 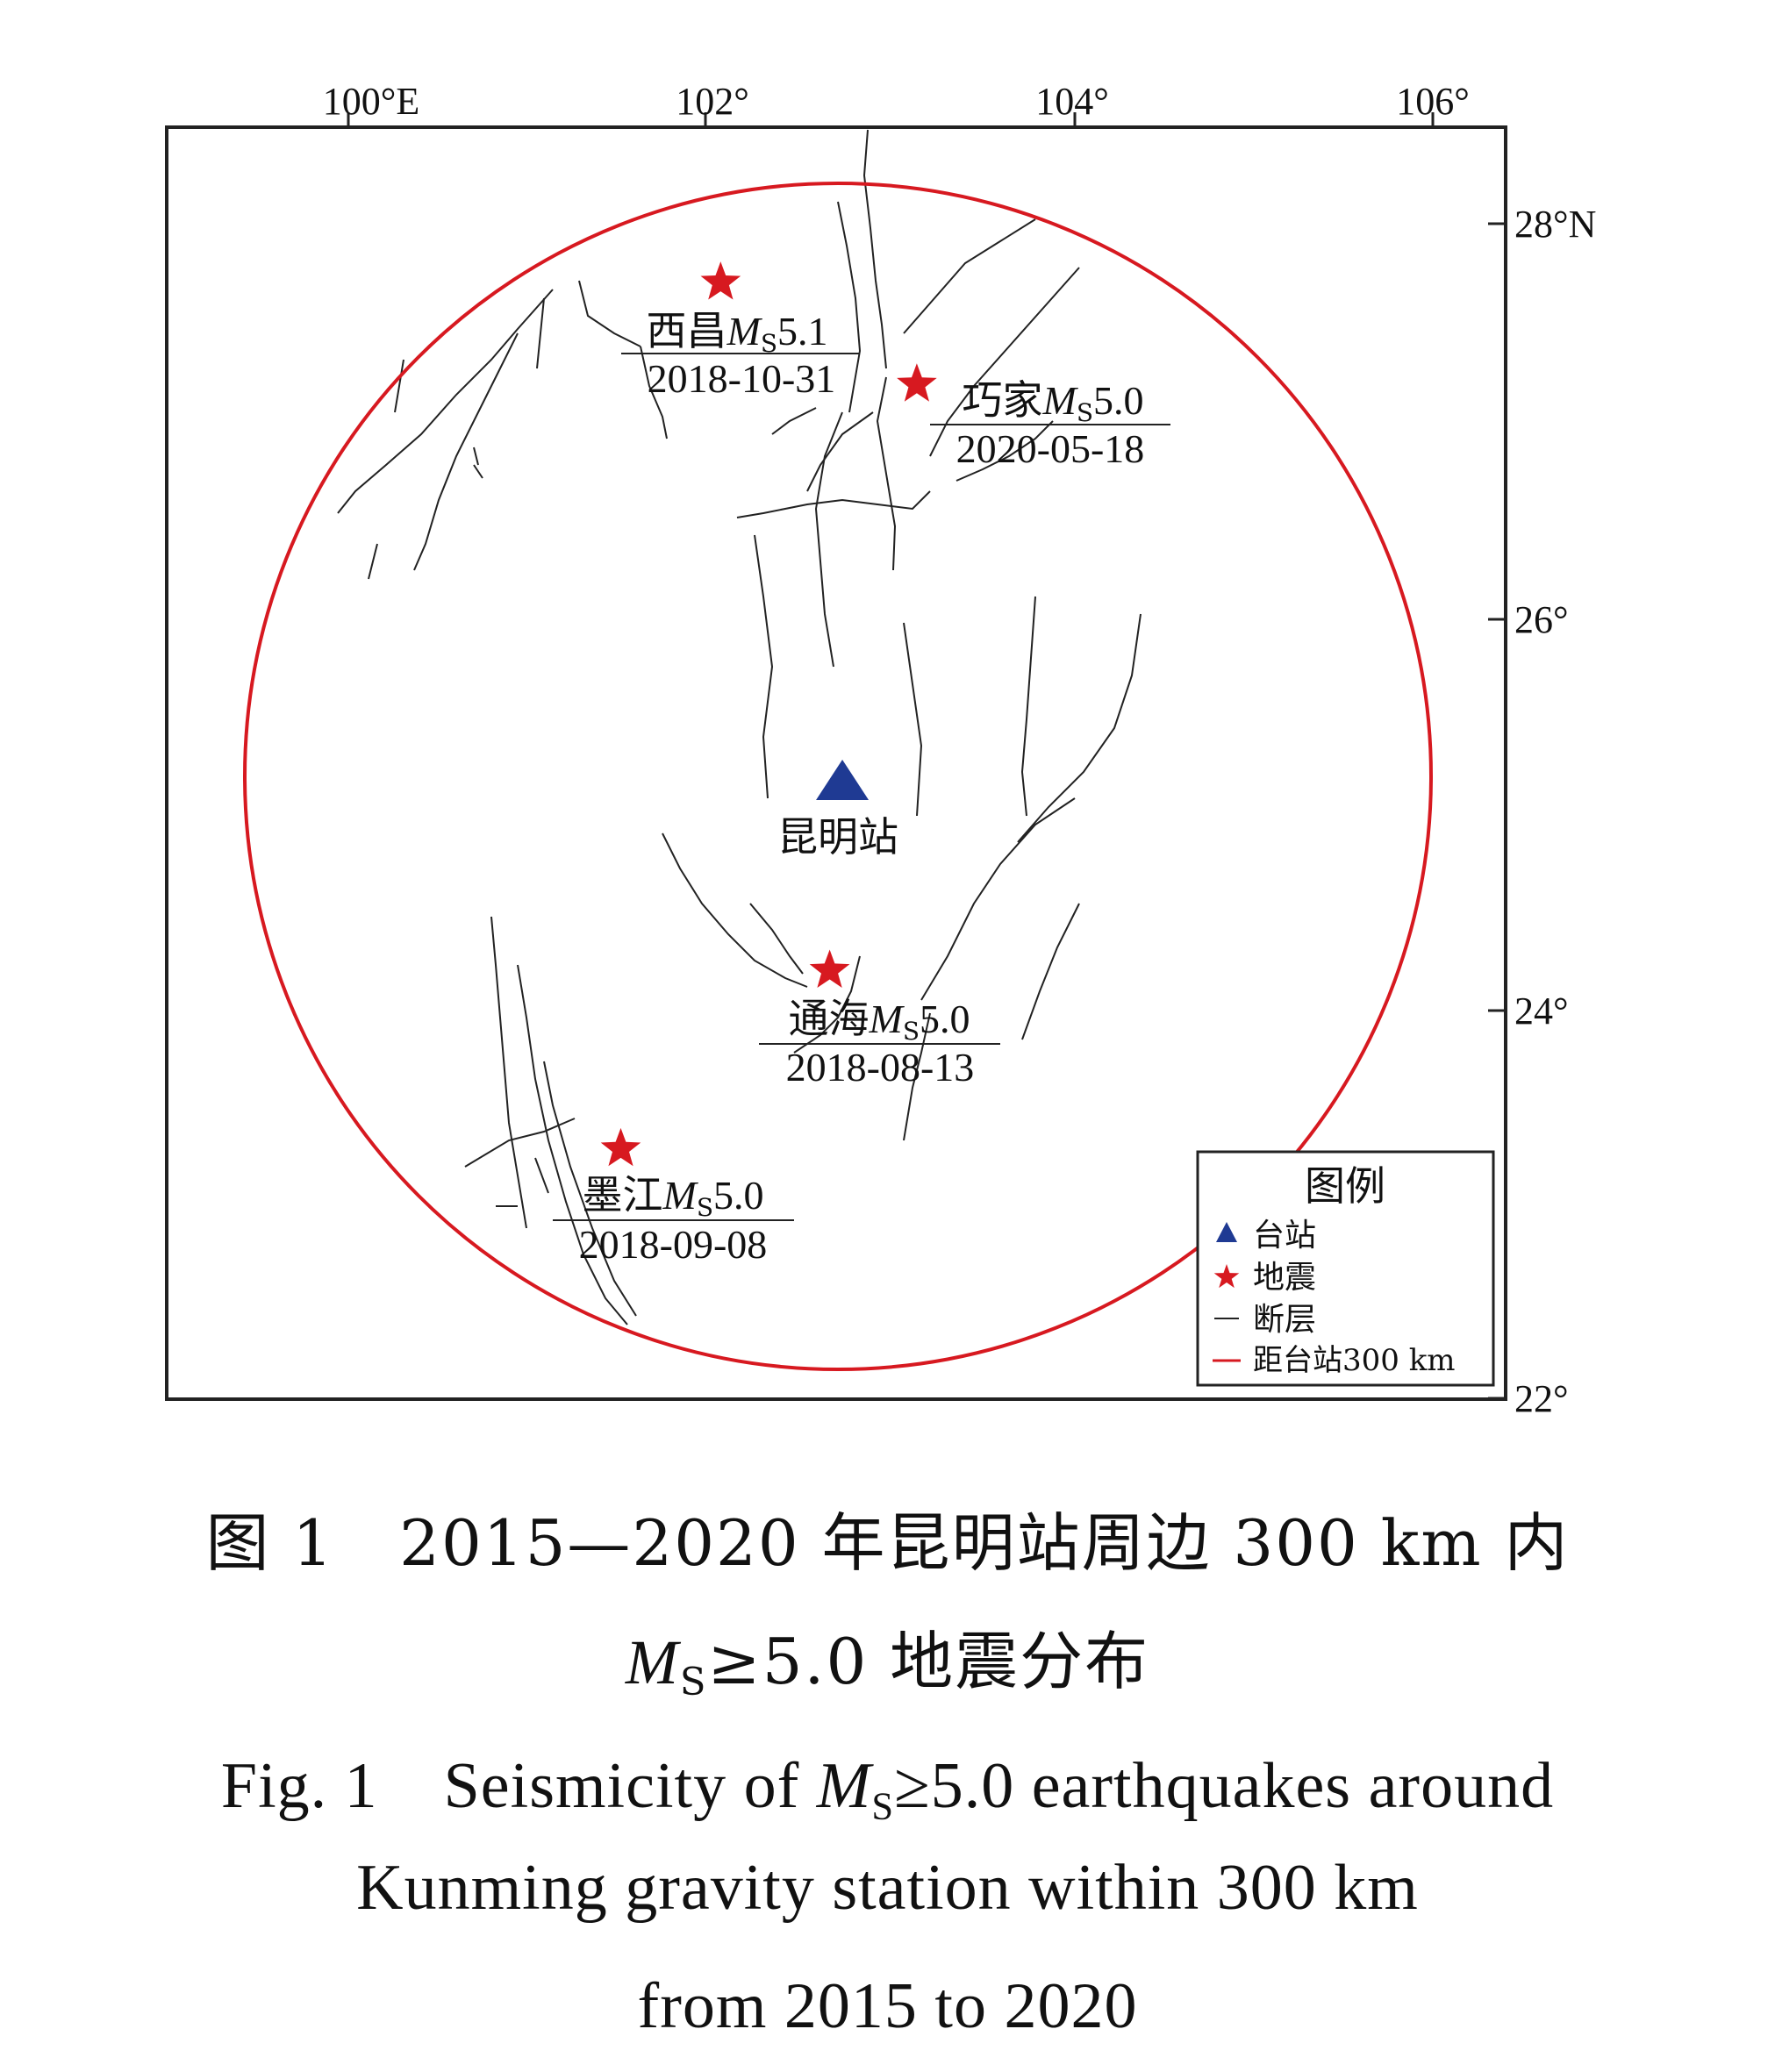 I want to click on svg-text: 墨江MS5.0, so click(x=672, y=1197).